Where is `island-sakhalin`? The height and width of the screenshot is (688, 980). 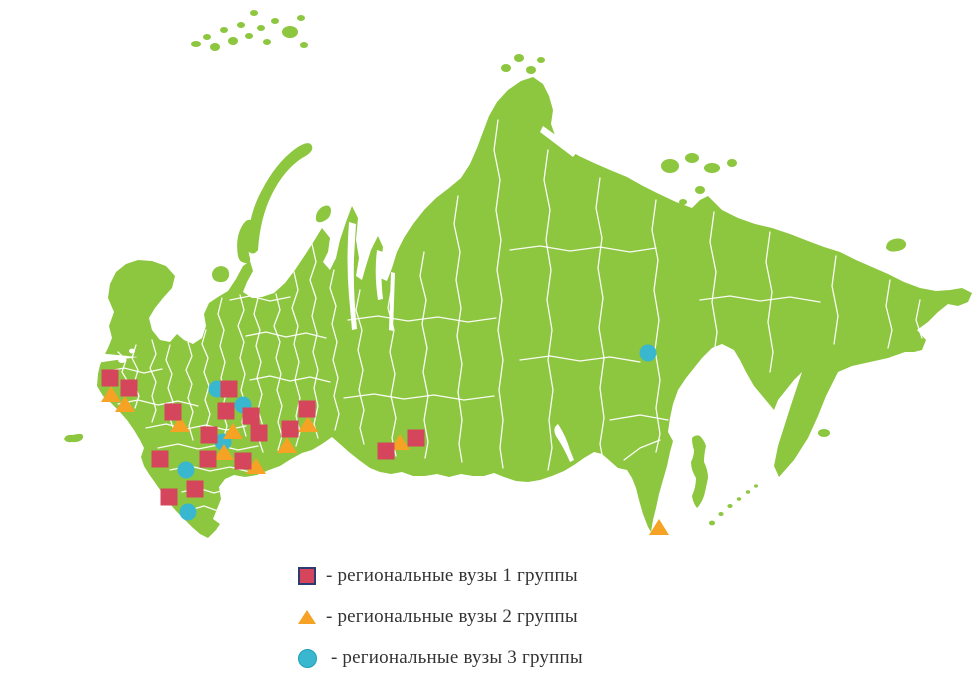
island-sakhalin is located at coordinates (699, 471).